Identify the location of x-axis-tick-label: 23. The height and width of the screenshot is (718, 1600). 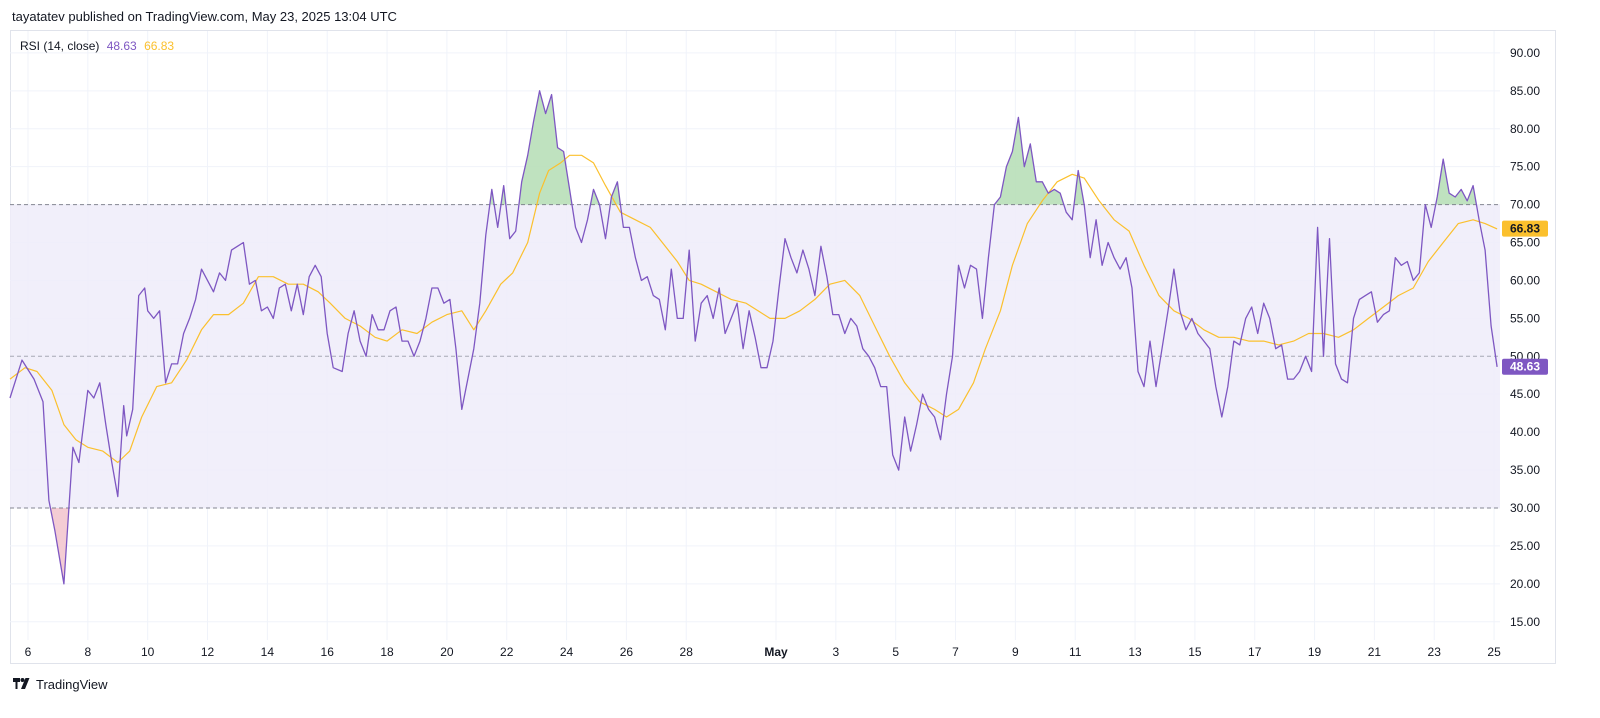
(1435, 652).